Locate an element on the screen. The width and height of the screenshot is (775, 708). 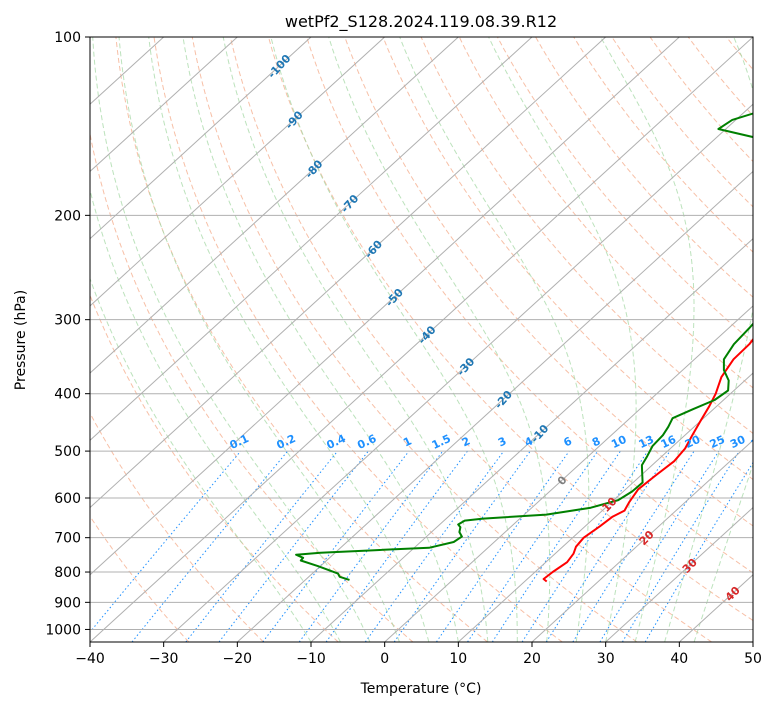
y-tick-label: 100 is located at coordinates (67, 38).